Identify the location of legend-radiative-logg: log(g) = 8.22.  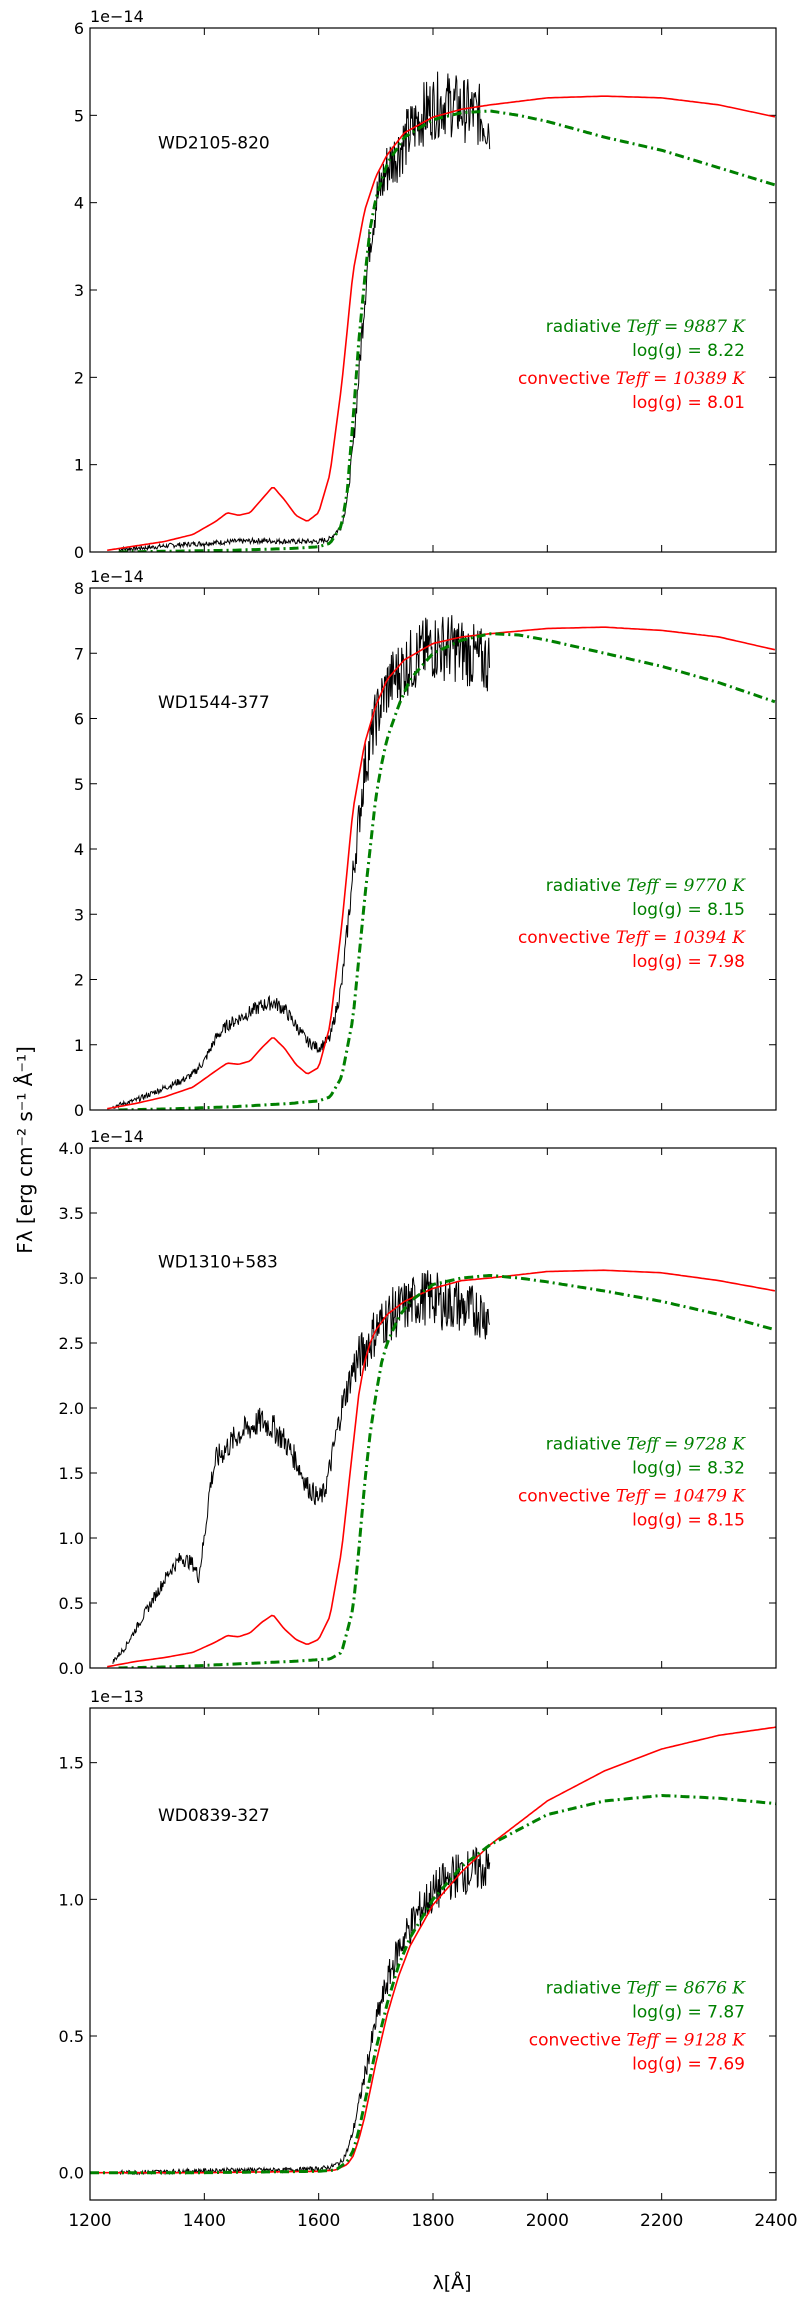
(688, 351).